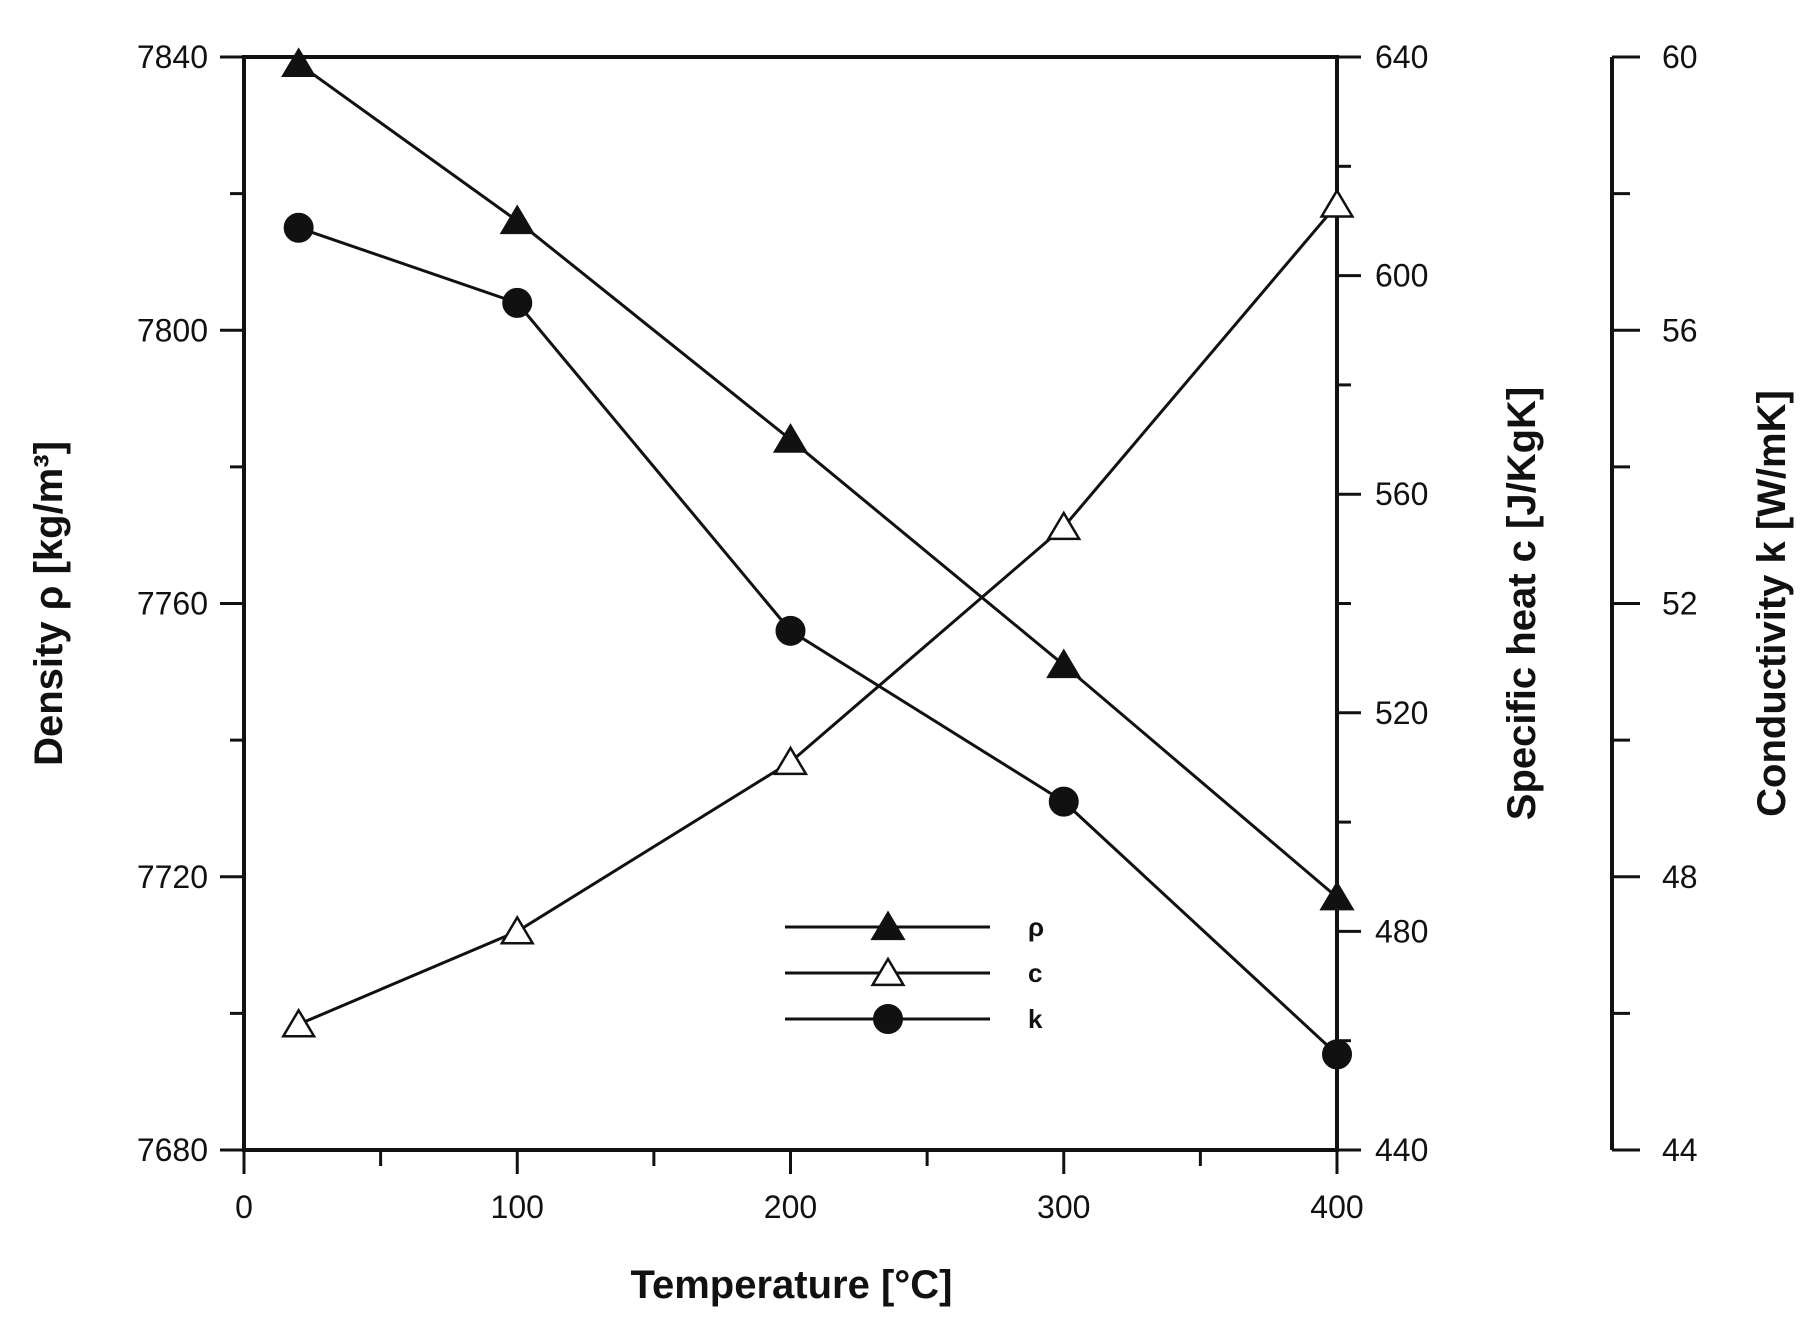  What do you see at coordinates (1522, 603) in the screenshot?
I see `specific-heat-axis-title: Specific heat c [J/KgK]` at bounding box center [1522, 603].